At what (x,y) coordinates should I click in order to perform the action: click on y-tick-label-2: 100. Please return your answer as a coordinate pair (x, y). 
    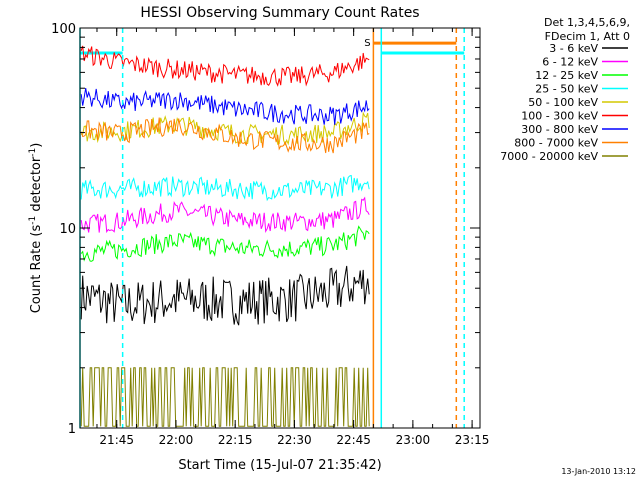
    Looking at the image, I should click on (63, 29).